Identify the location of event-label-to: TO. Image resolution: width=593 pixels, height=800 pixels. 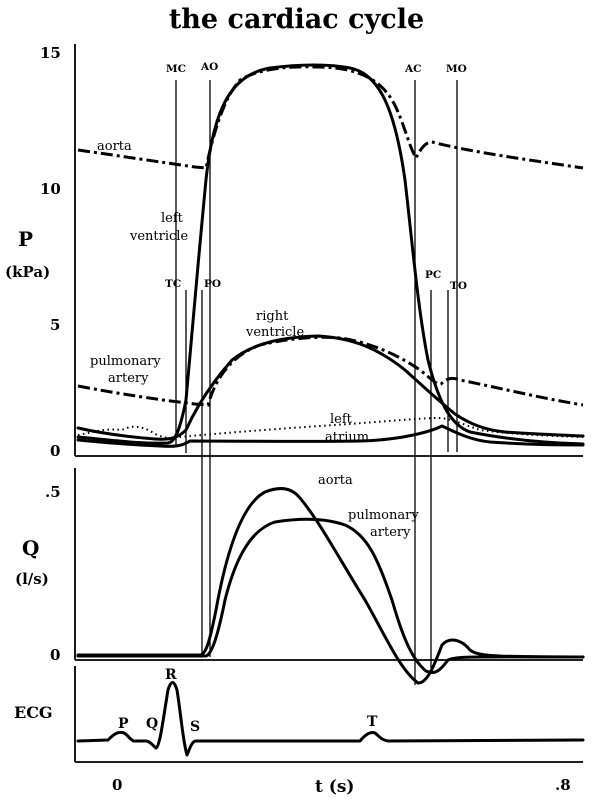
(458, 286).